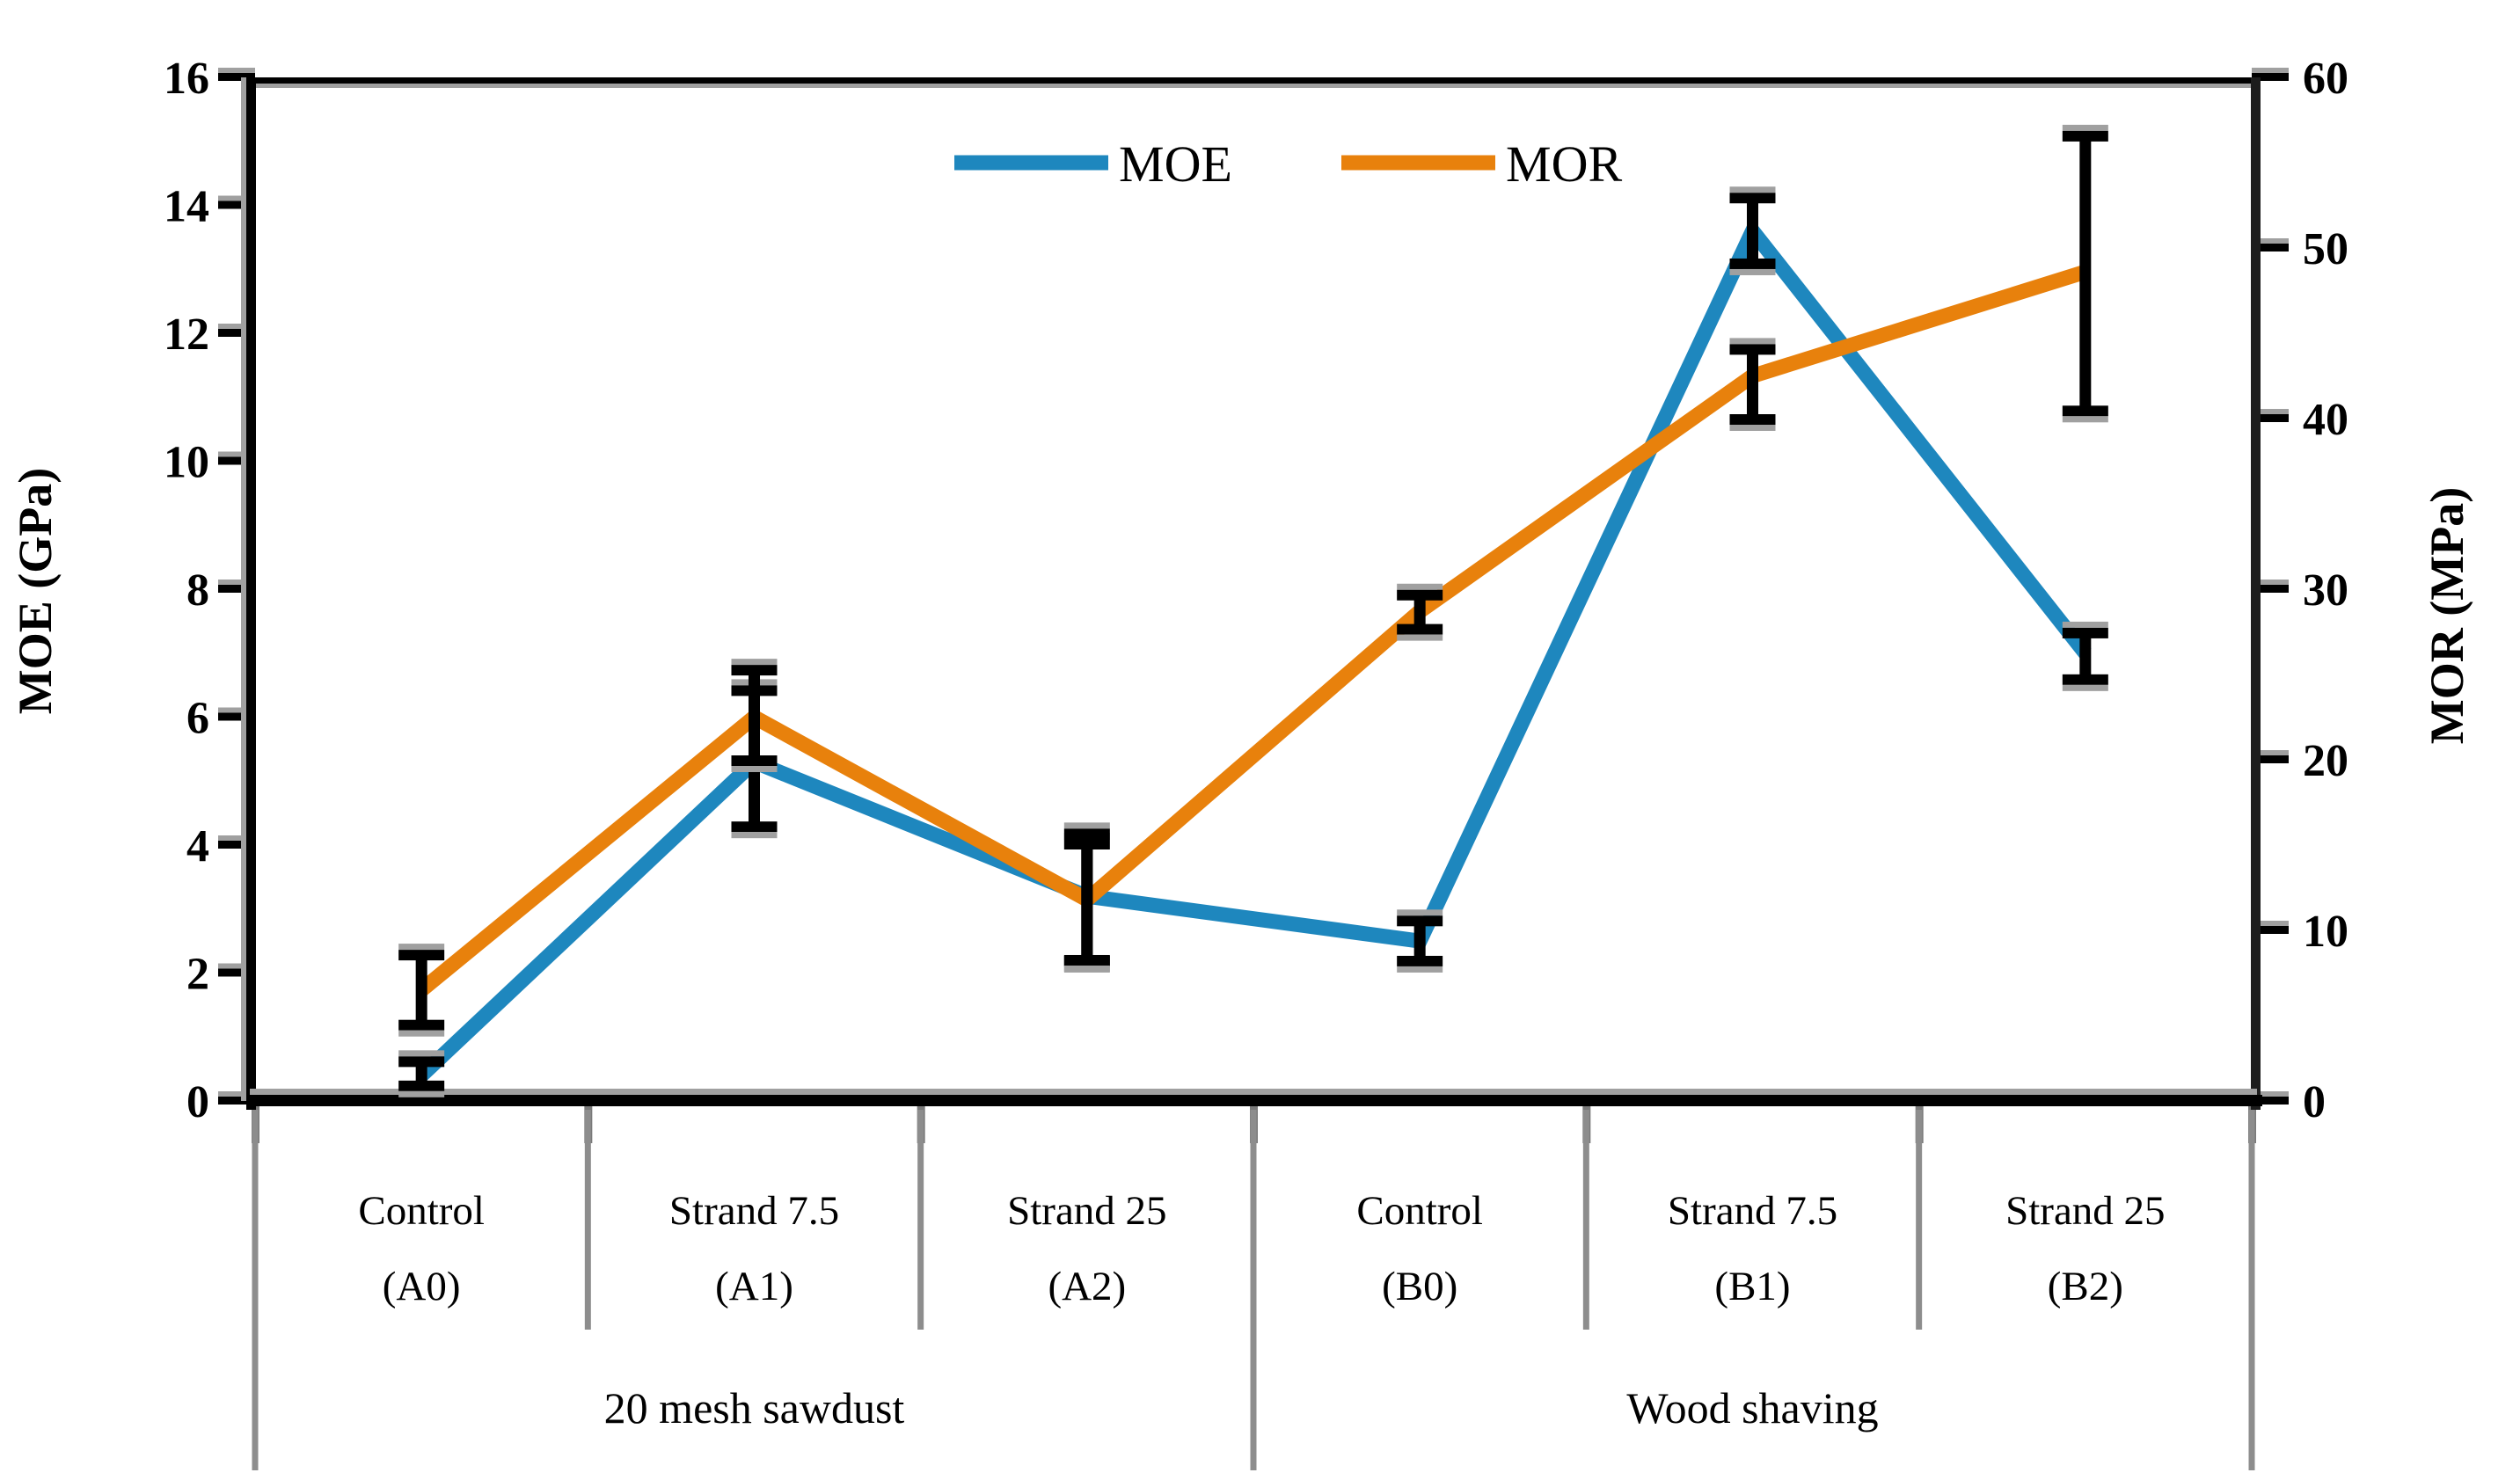 The height and width of the screenshot is (1480, 2520). Describe the element at coordinates (186, 463) in the screenshot. I see `left-axis-tick-label: 10` at that location.